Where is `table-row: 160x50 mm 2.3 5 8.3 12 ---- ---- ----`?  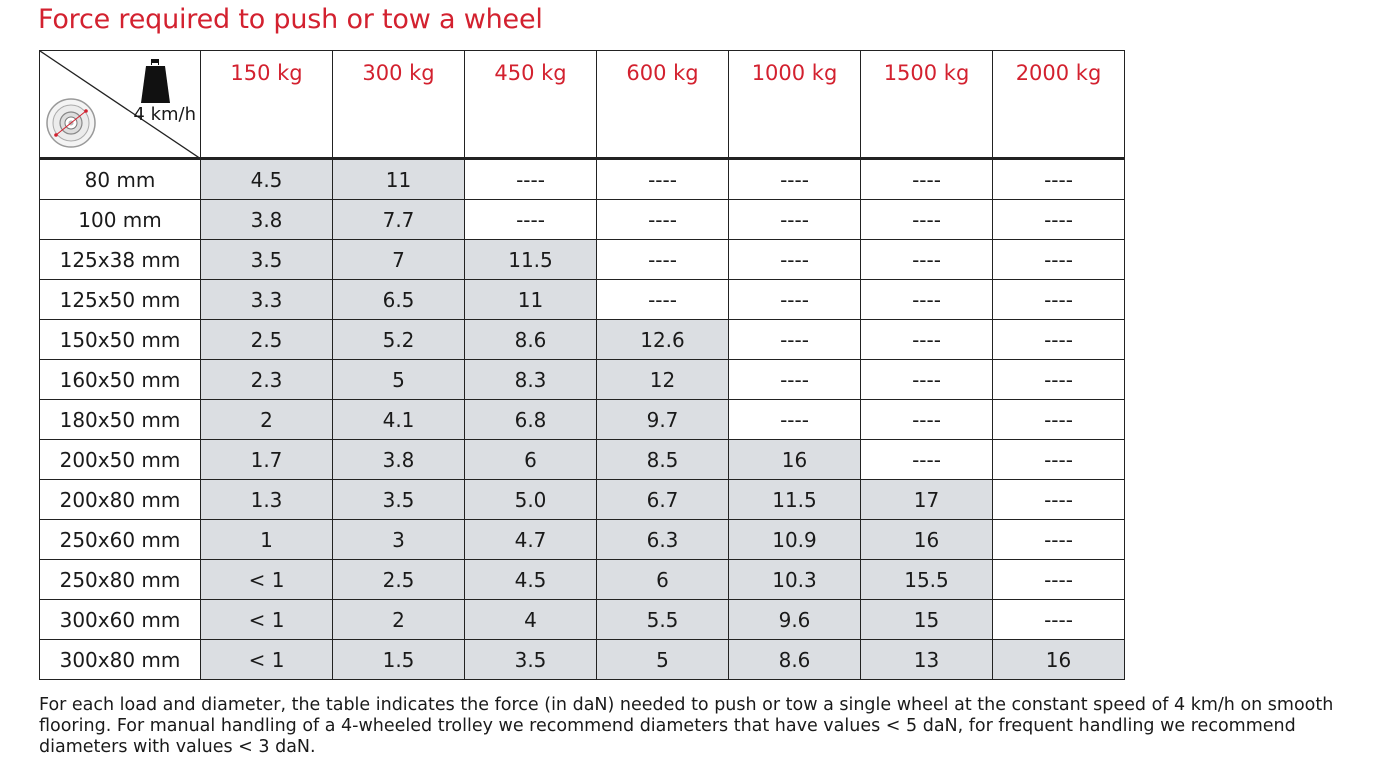
table-row: 160x50 mm 2.3 5 8.3 12 ---- ---- ---- is located at coordinates (582, 379).